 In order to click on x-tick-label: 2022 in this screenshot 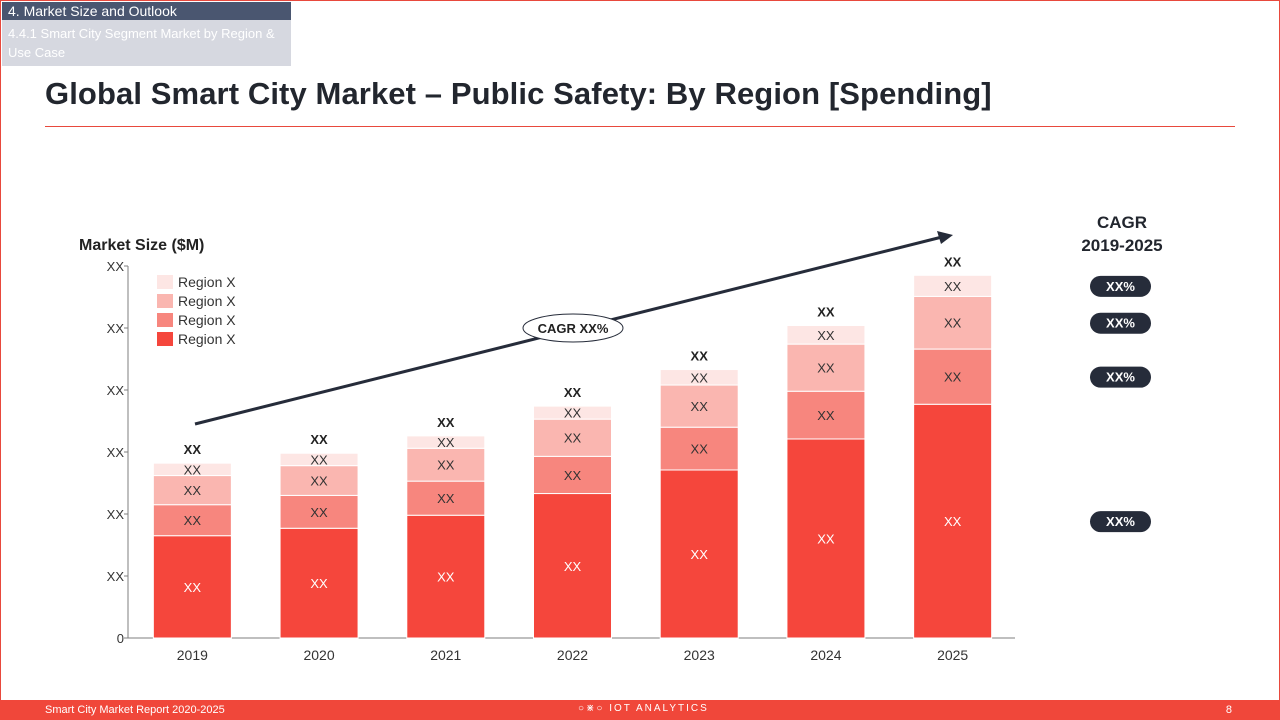, I will do `click(572, 655)`.